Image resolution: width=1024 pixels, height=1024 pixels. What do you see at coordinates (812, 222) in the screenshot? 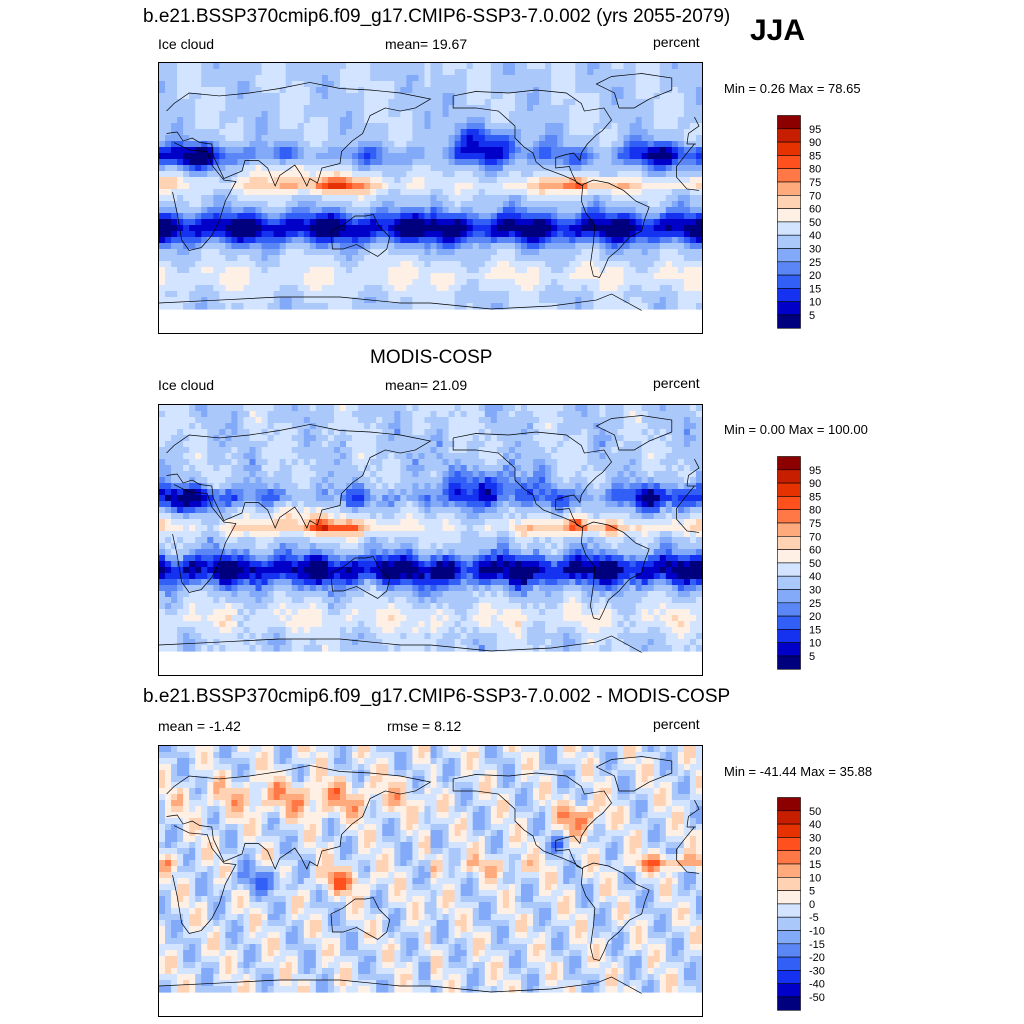
I see `panel-1-colorbar: 95 90 85 80 75 70 60 50 40 30 25 20 15 10 5` at bounding box center [812, 222].